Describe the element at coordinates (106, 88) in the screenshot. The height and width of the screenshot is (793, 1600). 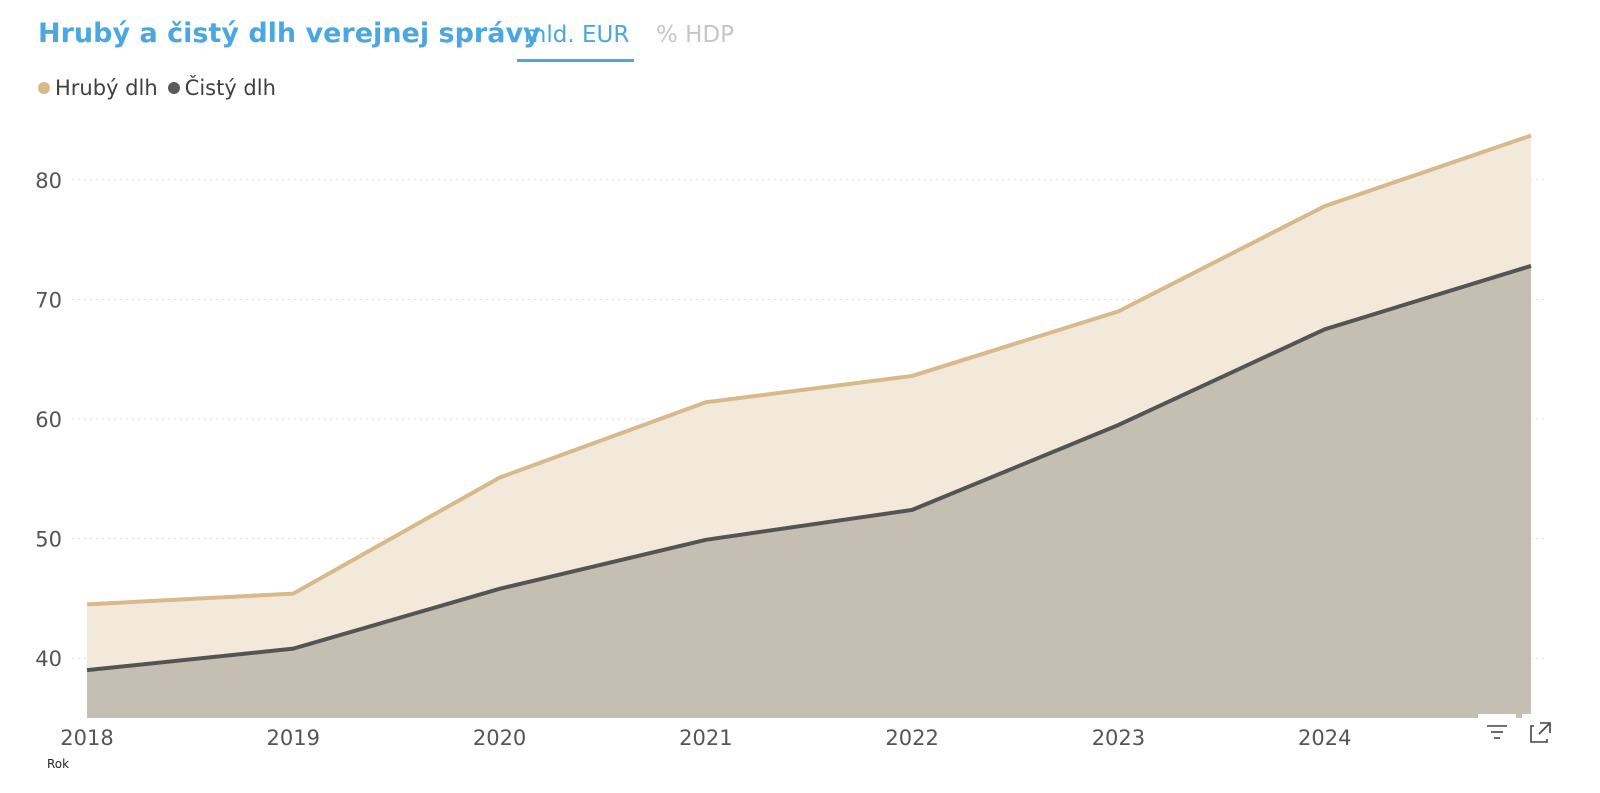
I see `legend-label-gross-debt: Hrubý dlh` at that location.